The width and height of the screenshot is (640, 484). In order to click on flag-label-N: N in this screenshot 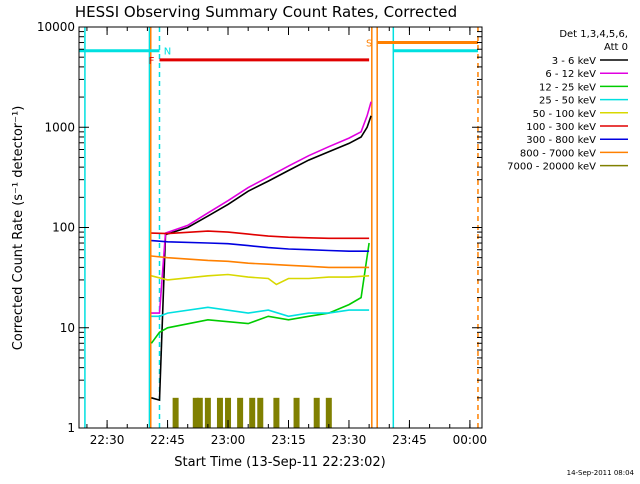, I will do `click(167, 52)`.